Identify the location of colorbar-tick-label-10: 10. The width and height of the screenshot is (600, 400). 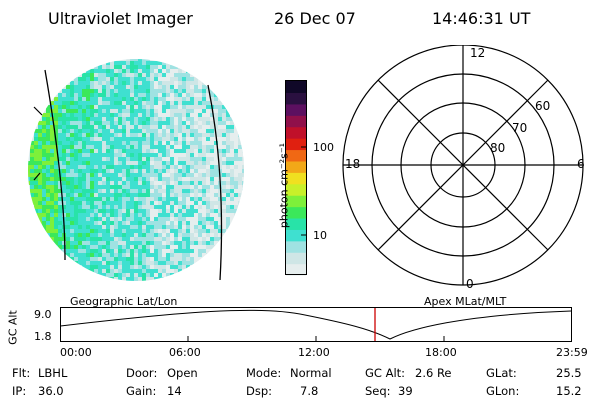
(320, 235).